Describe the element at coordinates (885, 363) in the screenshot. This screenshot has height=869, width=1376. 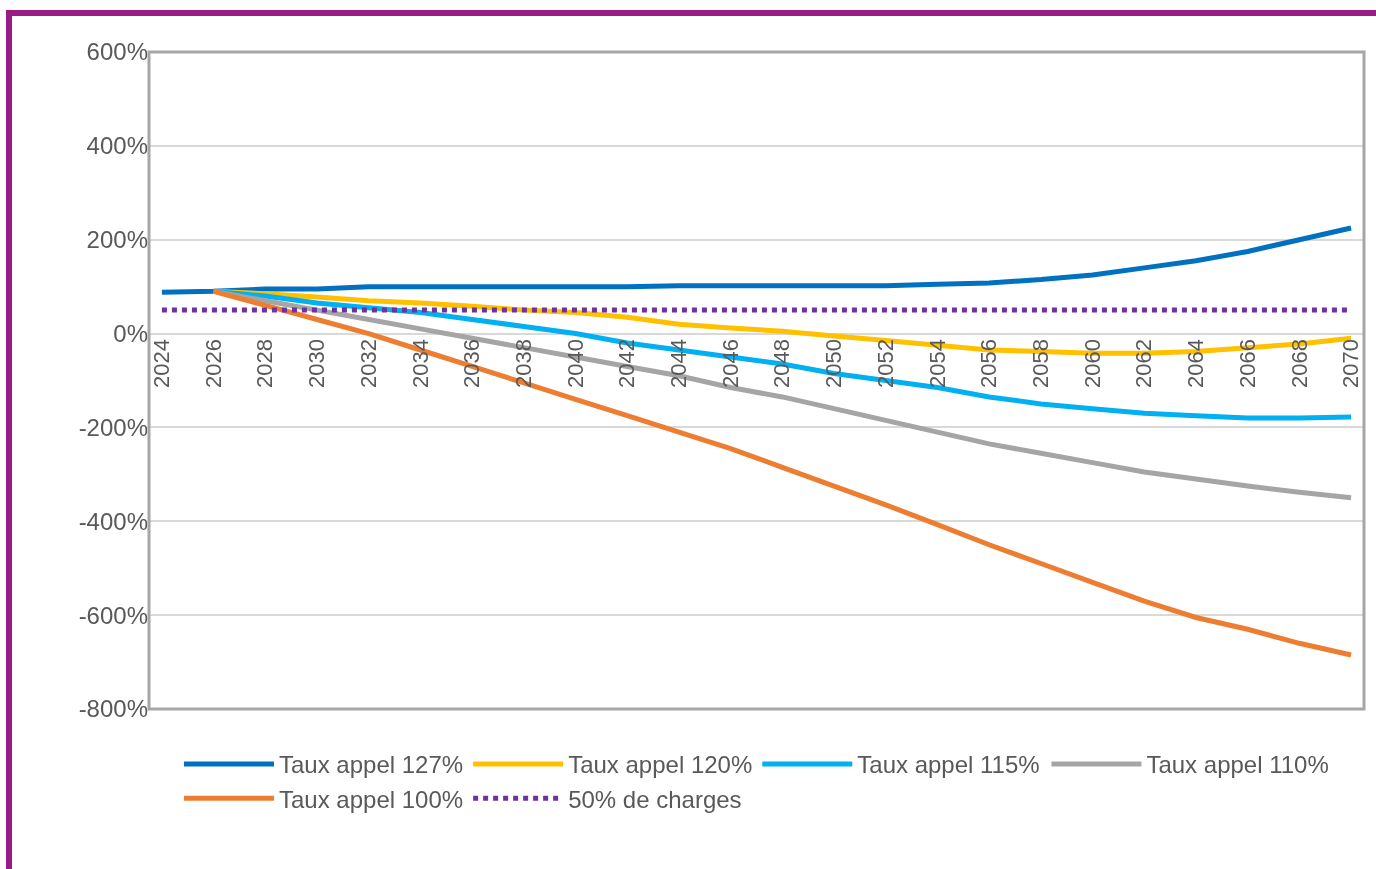
I see `x-tick-label: 2052` at that location.